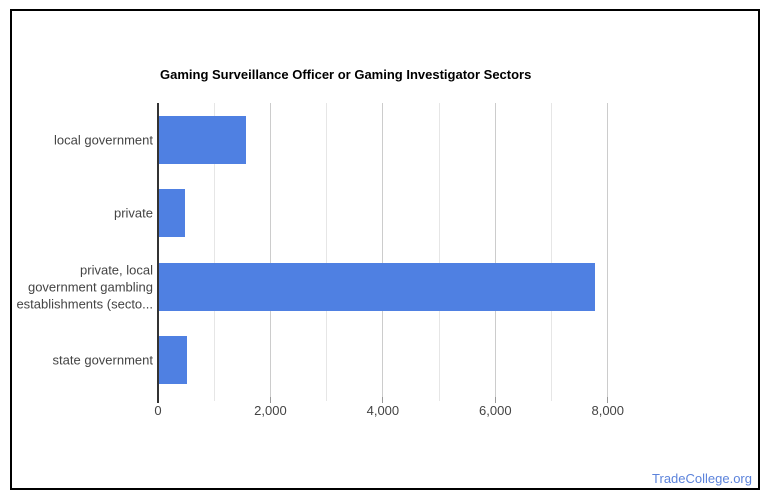 This screenshot has height=503, width=770. What do you see at coordinates (270, 252) in the screenshot?
I see `gridline-2000` at bounding box center [270, 252].